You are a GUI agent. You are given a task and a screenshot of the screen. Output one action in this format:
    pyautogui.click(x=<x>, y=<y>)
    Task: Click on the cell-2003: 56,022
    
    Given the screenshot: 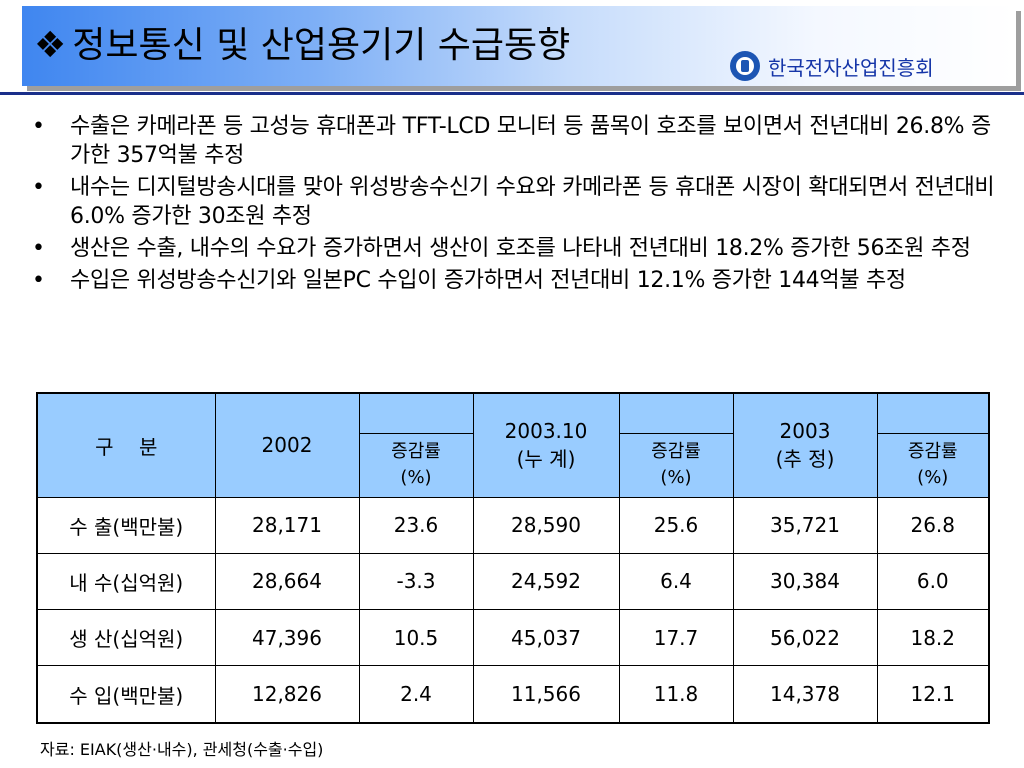 What is the action you would take?
    pyautogui.click(x=805, y=637)
    